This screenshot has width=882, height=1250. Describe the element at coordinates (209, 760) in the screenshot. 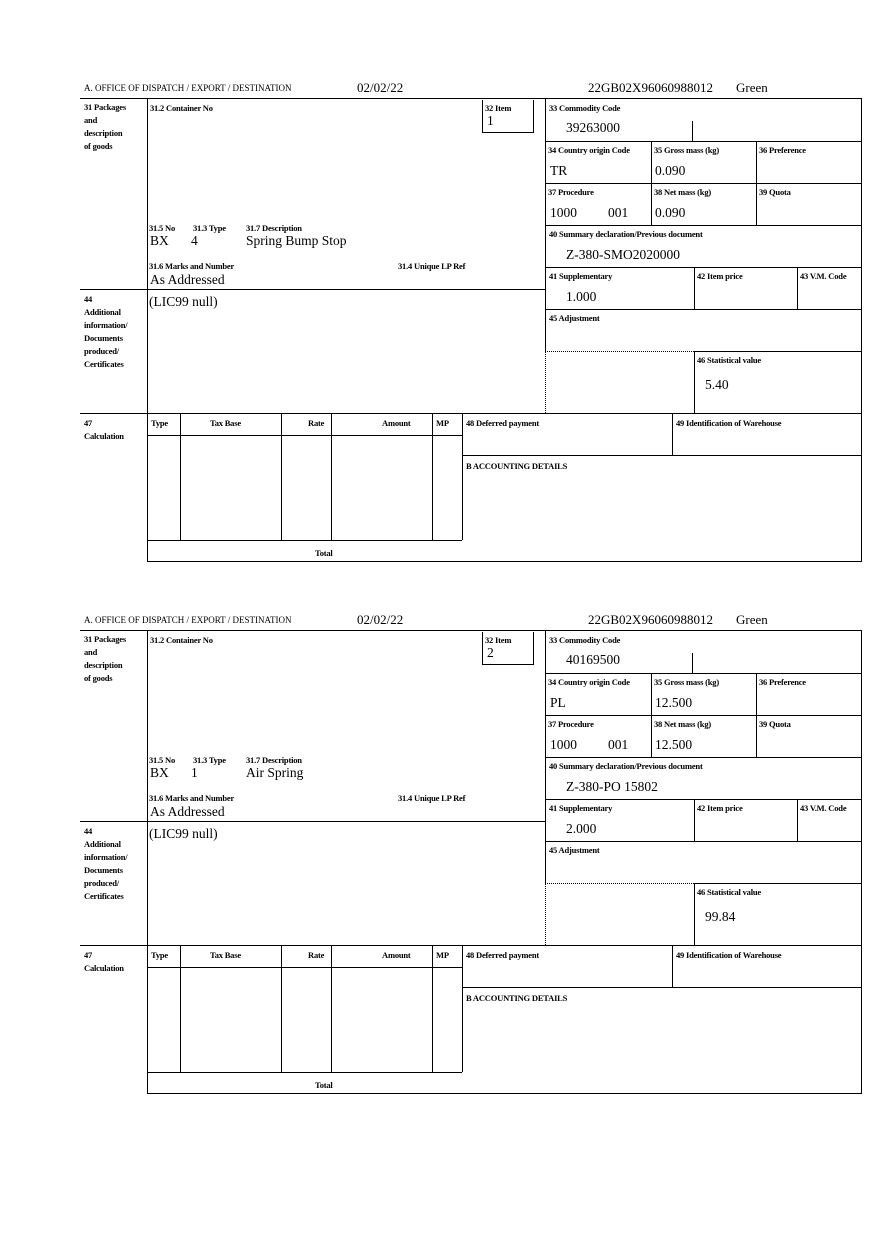

I see `type-label: 31.3 Type` at that location.